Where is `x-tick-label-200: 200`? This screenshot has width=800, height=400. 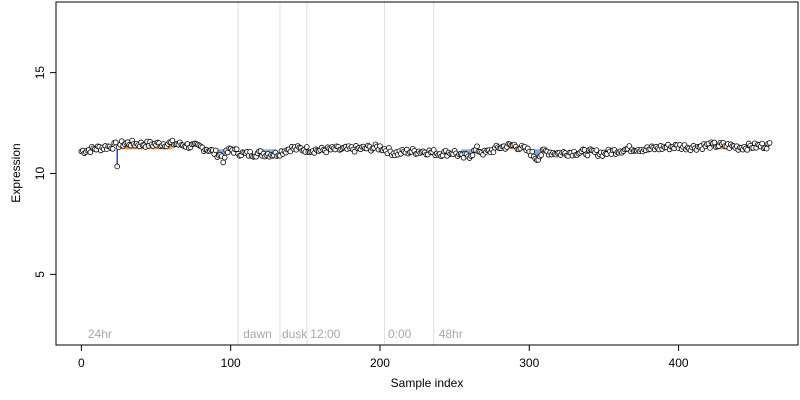 x-tick-label-200: 200 is located at coordinates (380, 363).